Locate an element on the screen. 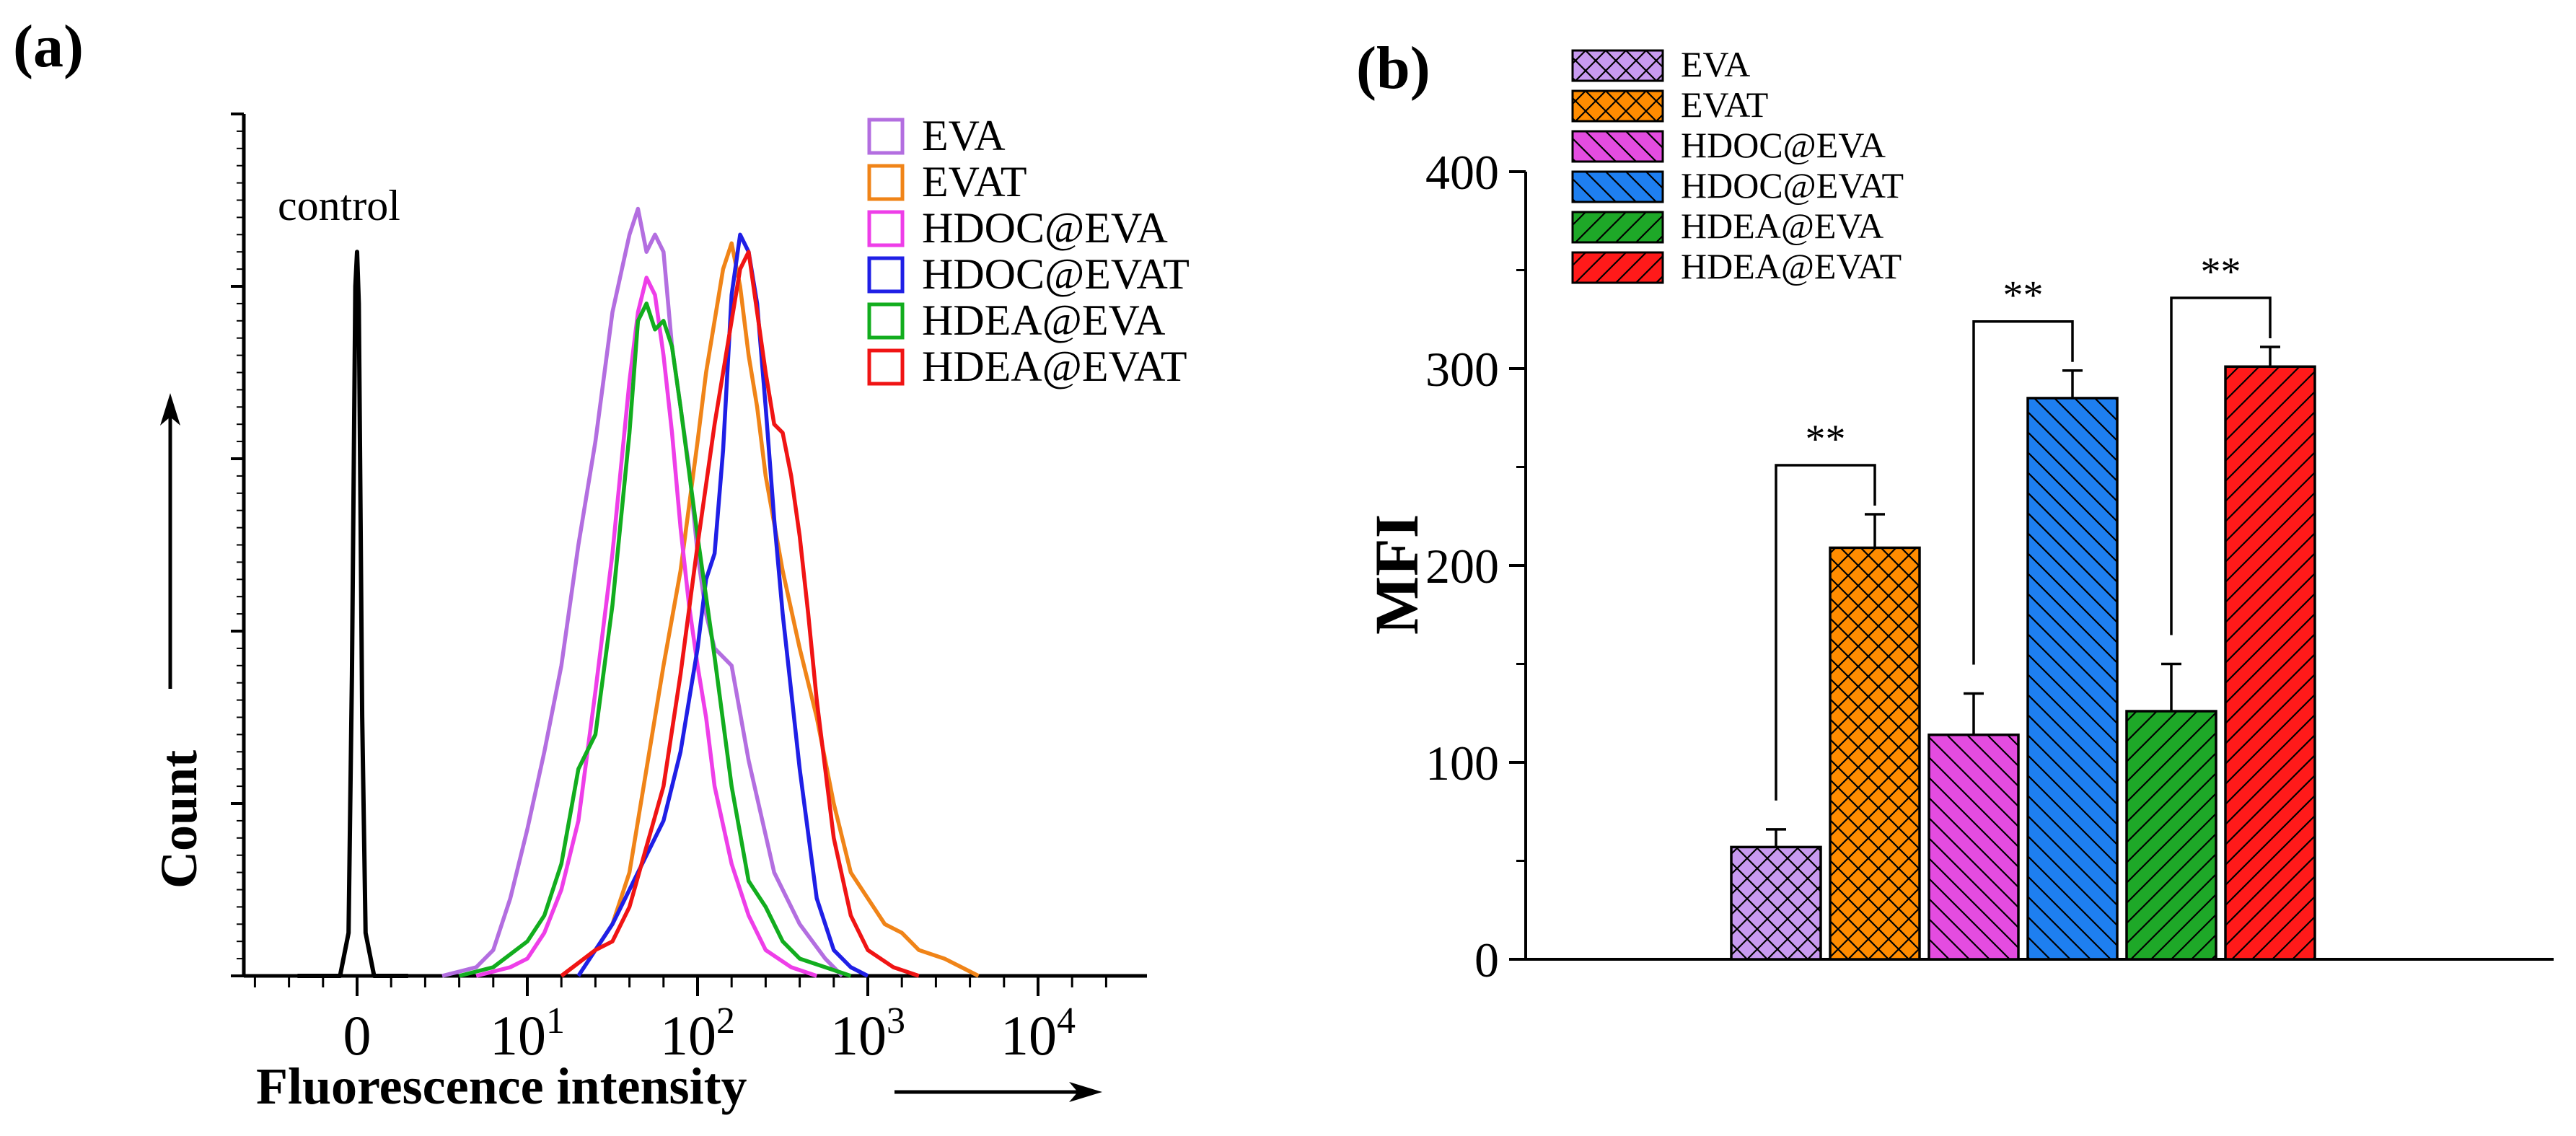  bar-eva is located at coordinates (1776, 903).